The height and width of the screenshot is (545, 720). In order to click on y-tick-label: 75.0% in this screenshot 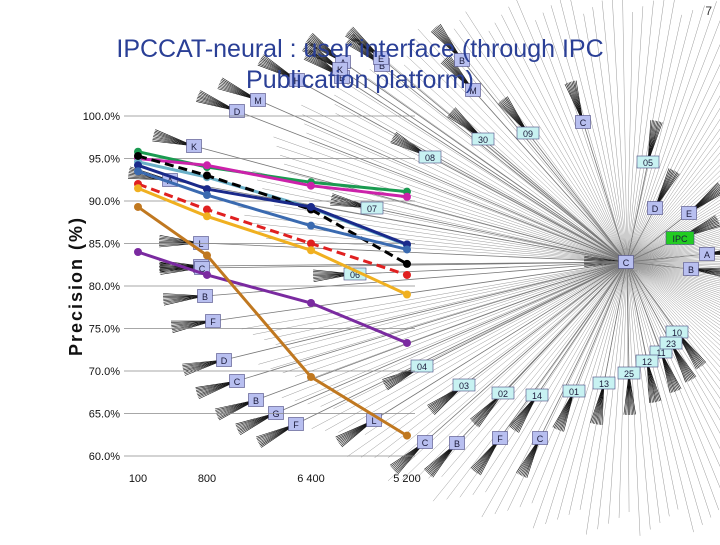, I will do `click(104, 330)`.